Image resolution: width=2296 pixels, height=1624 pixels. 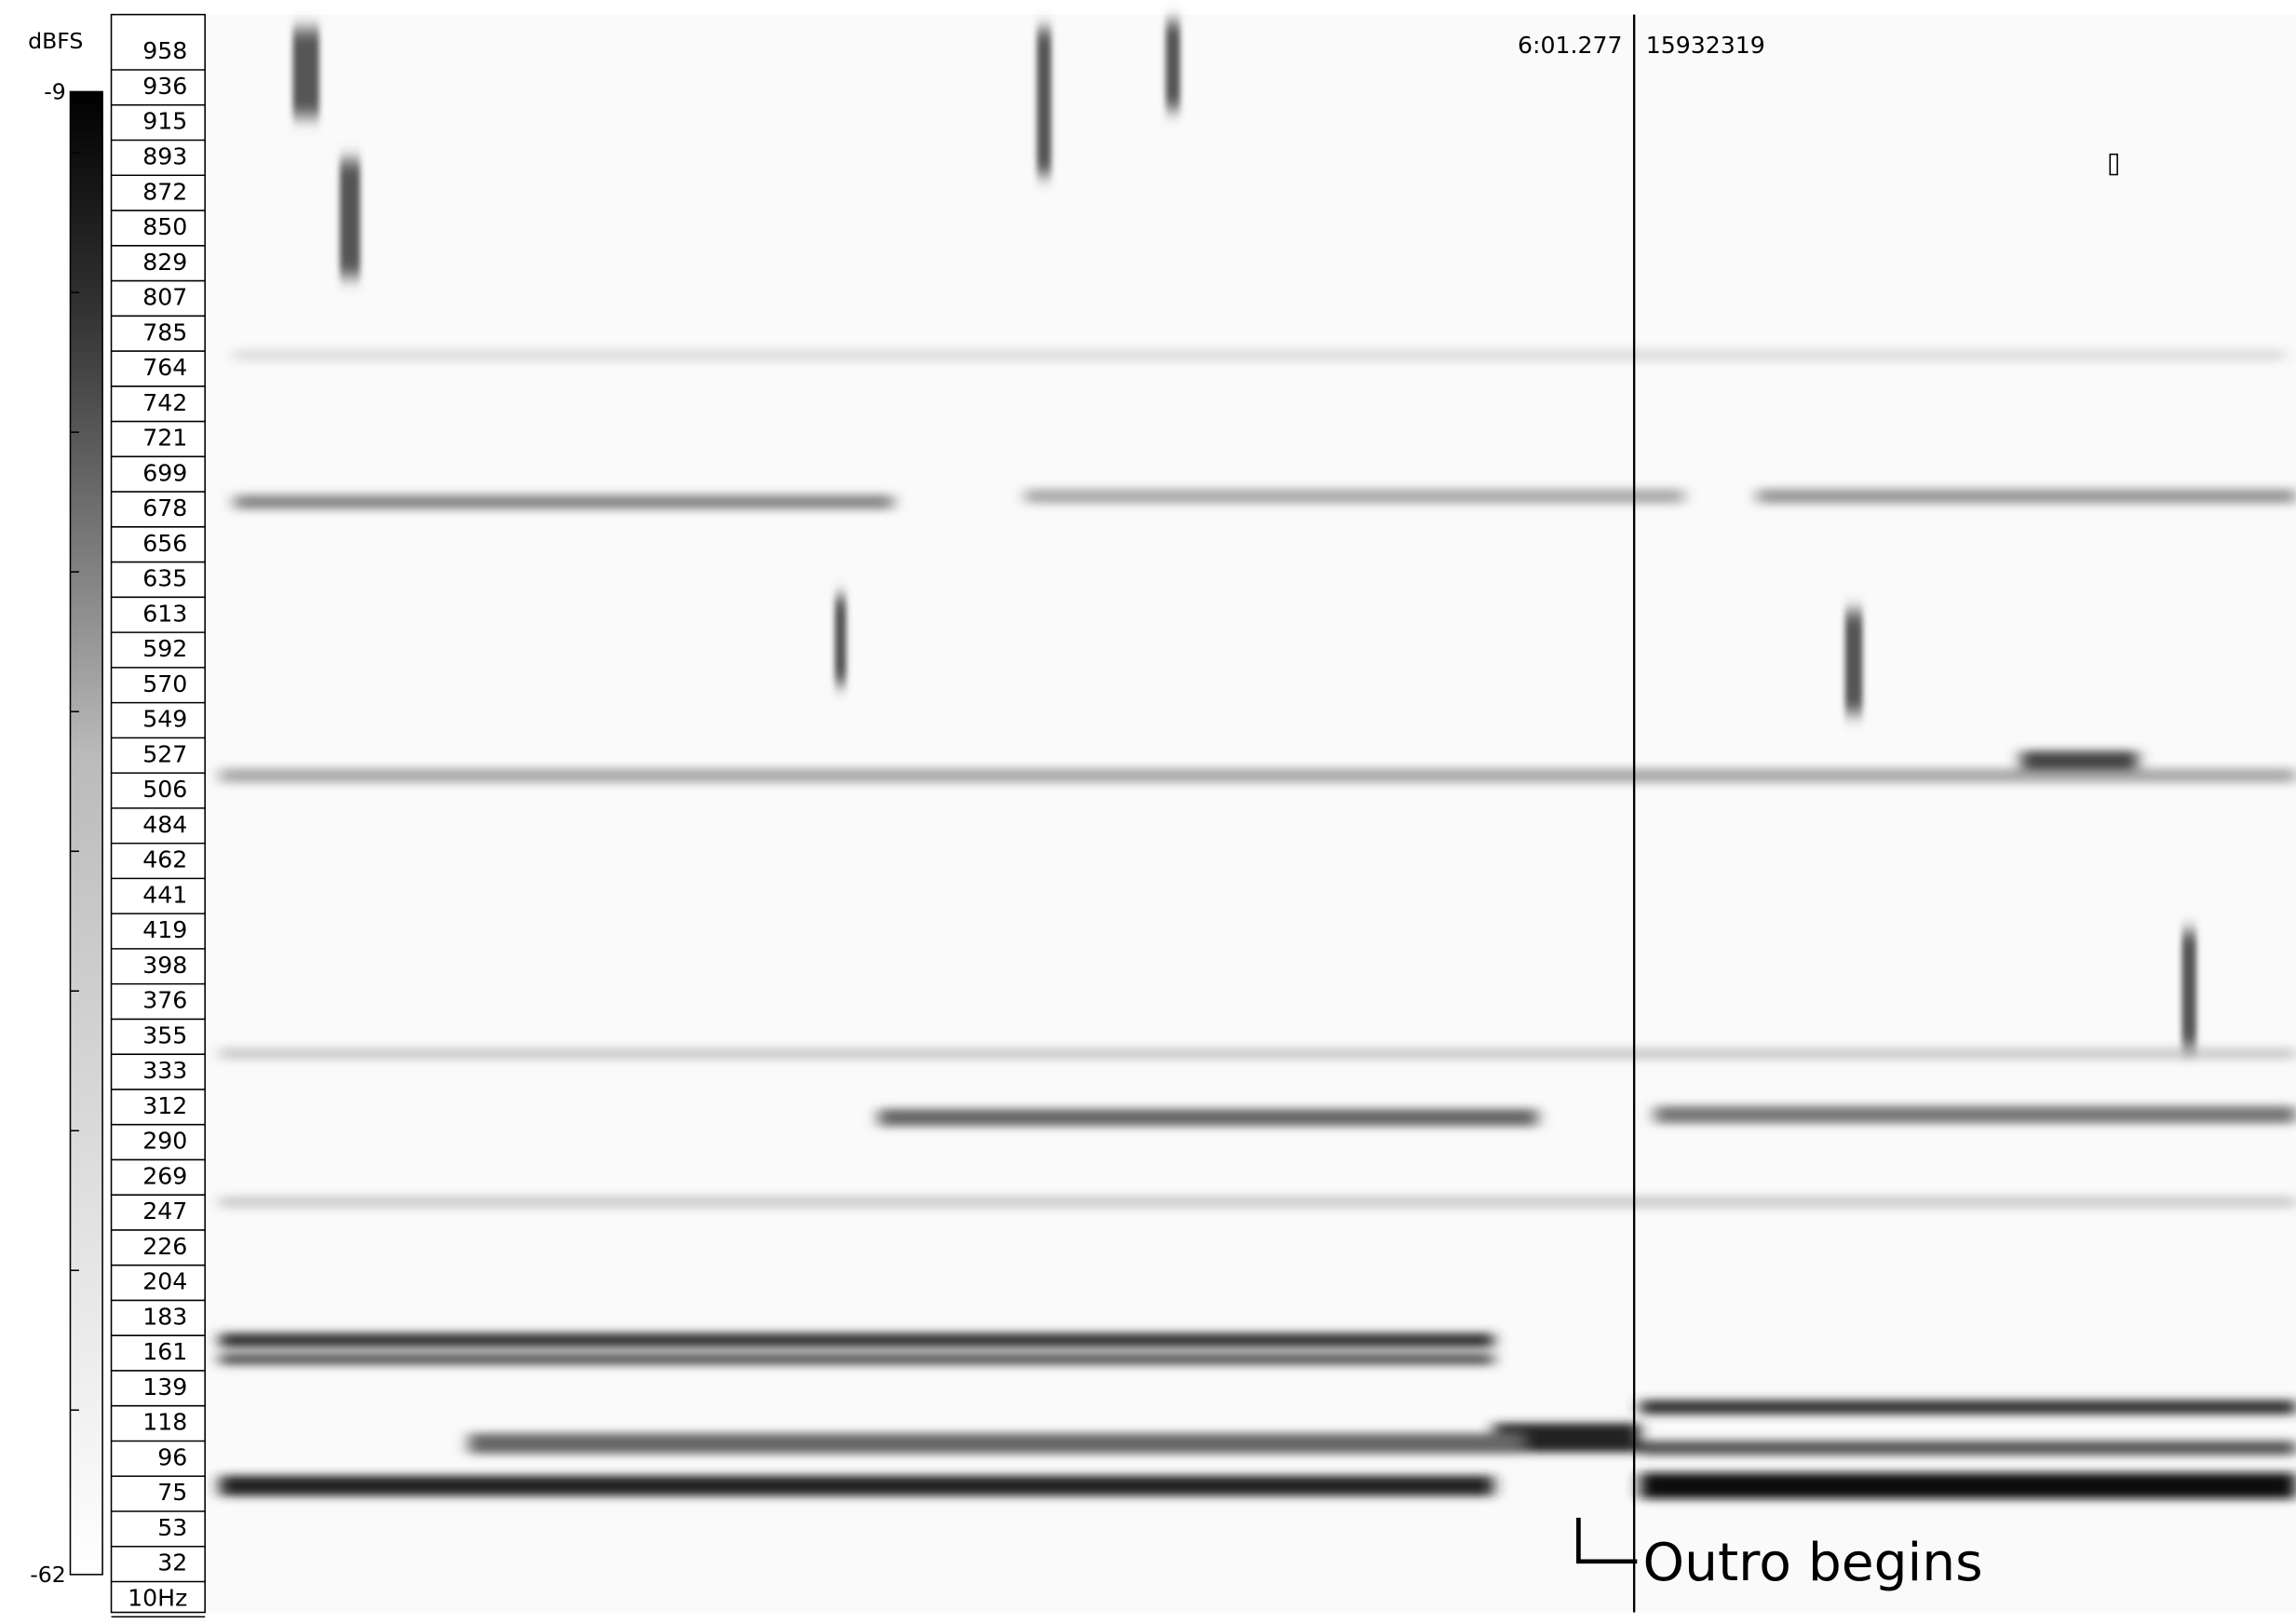 What do you see at coordinates (165, 226) in the screenshot?
I see `frequency-label: 850` at bounding box center [165, 226].